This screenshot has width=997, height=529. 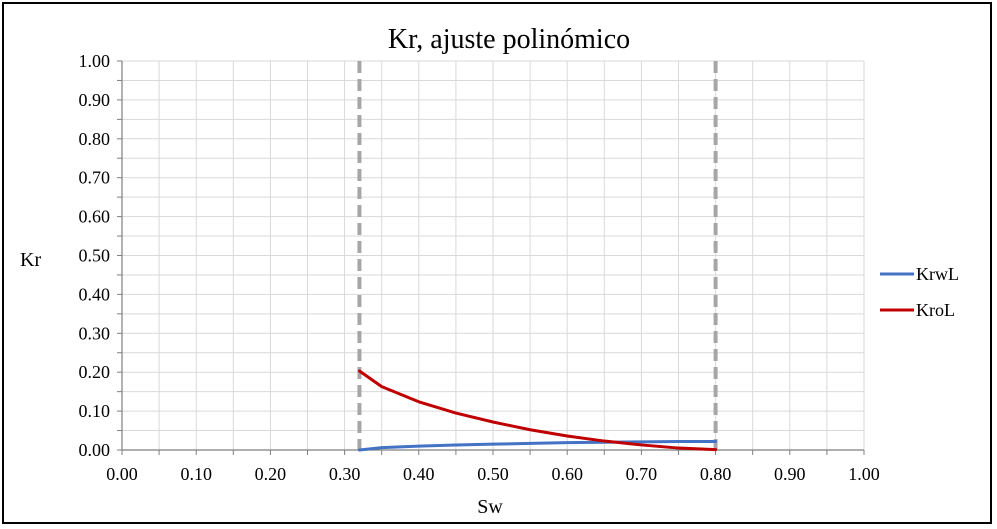 I want to click on x-tick-label: 0.60, so click(x=567, y=474).